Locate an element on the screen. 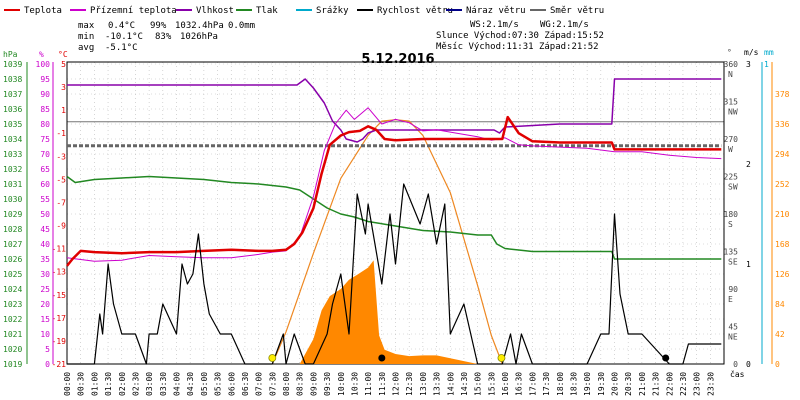 The height and width of the screenshot is (400, 800). stat-min-temp: -10.1°C is located at coordinates (124, 37).